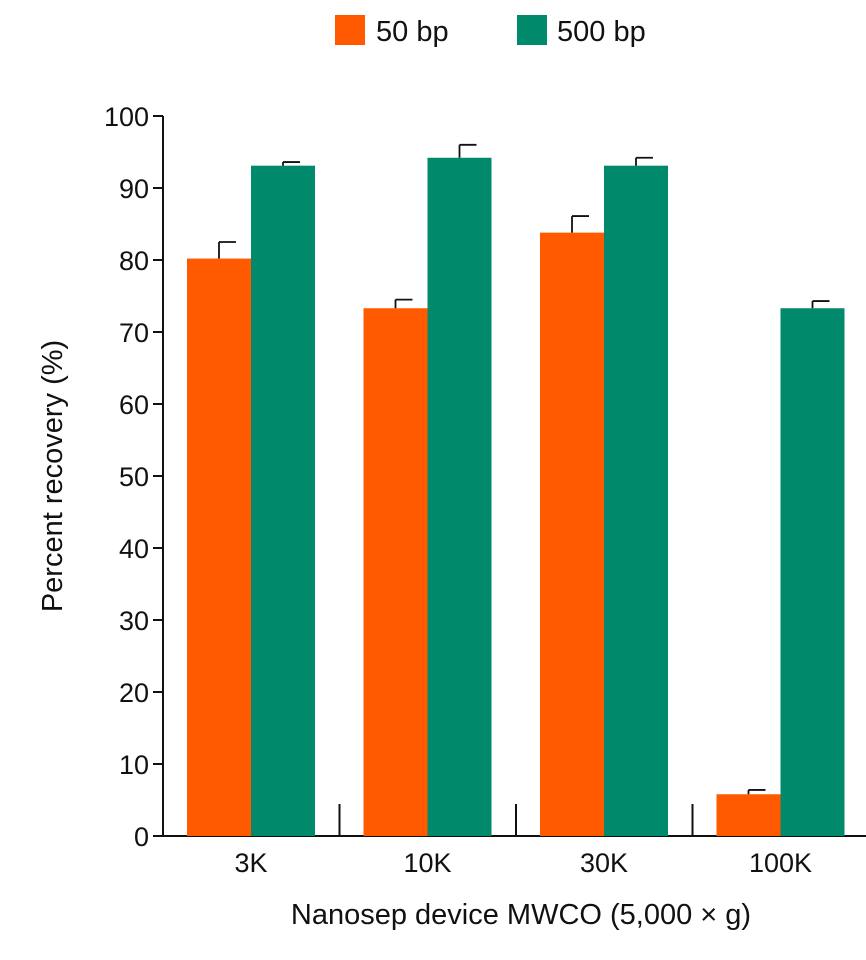  Describe the element at coordinates (250, 863) in the screenshot. I see `x-tick-label: 3K` at that location.